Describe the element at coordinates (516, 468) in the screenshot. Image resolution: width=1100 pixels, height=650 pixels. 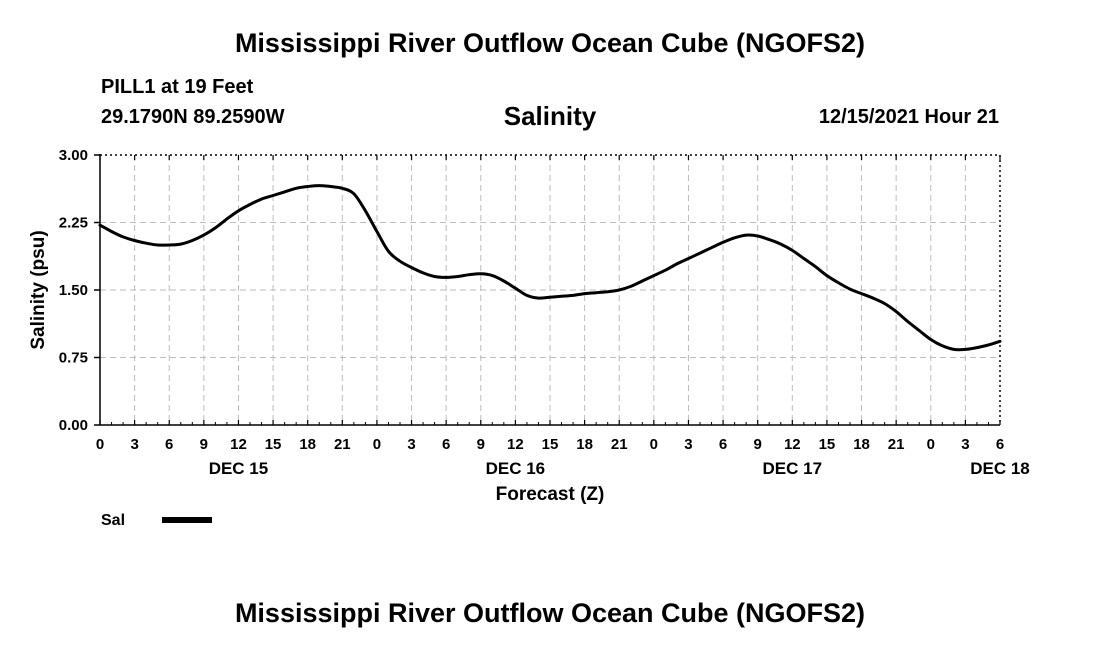
I see `x-day-label: DEC 16` at that location.